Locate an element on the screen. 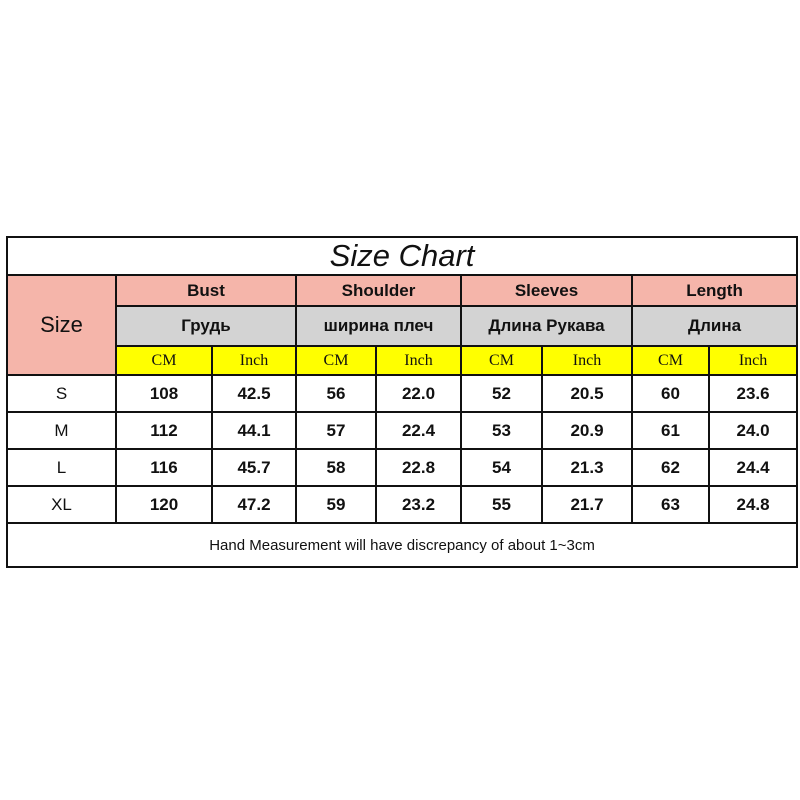  value-cell: 52 is located at coordinates (501, 393).